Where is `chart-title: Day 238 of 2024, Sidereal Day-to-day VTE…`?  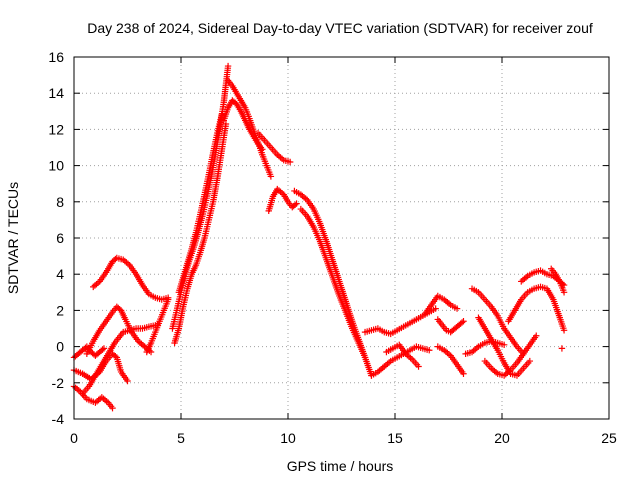 chart-title: Day 238 of 2024, Sidereal Day-to-day VTE… is located at coordinates (340, 28).